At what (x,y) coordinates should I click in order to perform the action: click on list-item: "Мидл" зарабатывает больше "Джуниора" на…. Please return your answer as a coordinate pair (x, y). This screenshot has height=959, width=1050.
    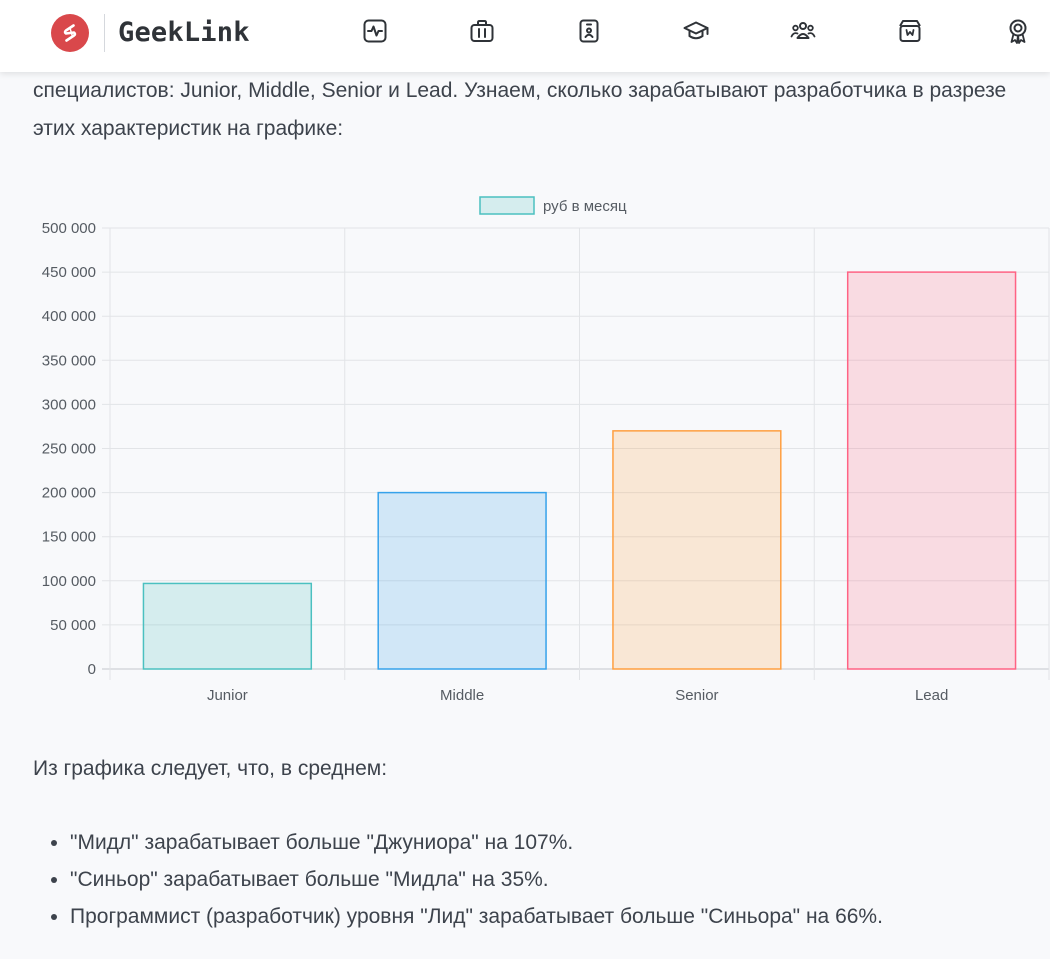
    Looking at the image, I should click on (476, 842).